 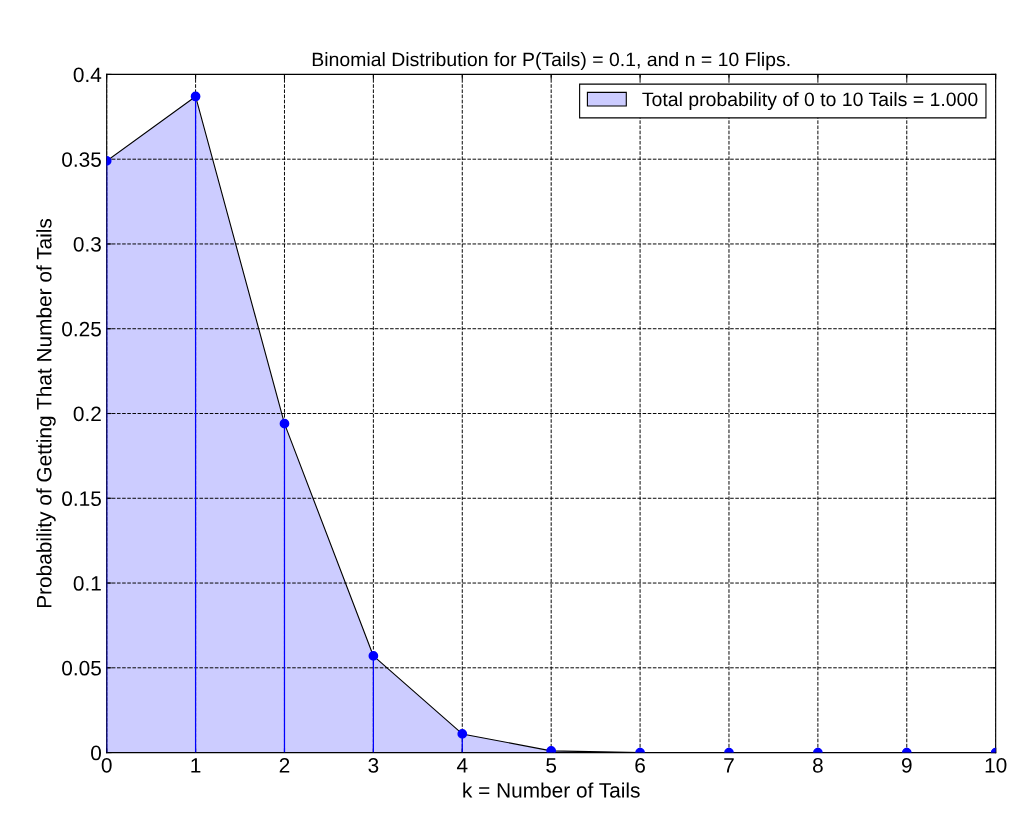 I want to click on x-tick-label: 5, so click(x=551, y=765).